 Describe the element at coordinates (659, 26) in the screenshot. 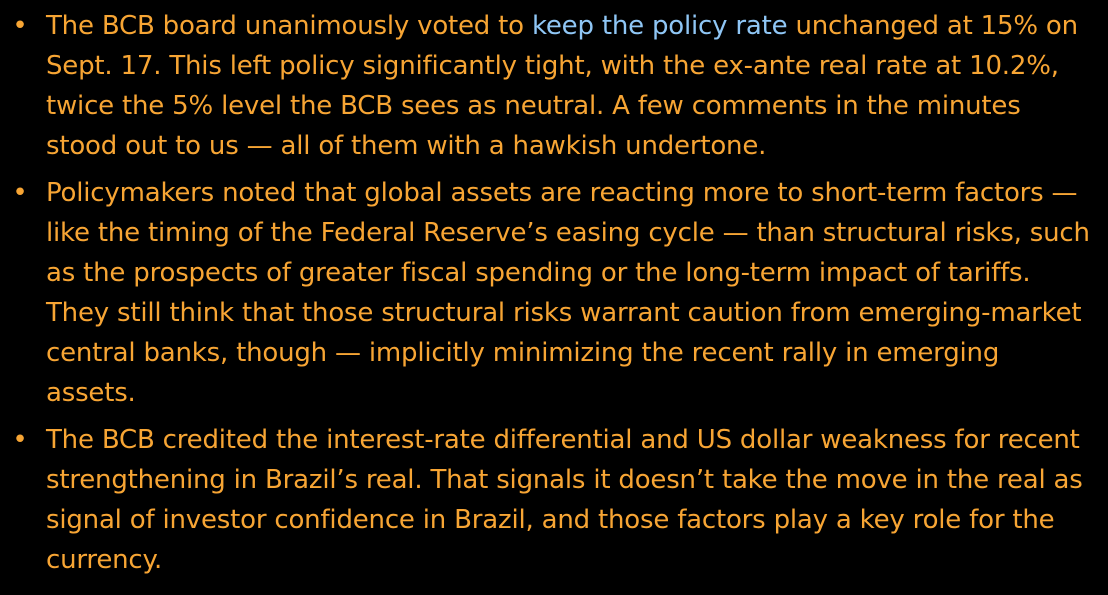

I see `policy-rate-link: keep the policy rate` at that location.